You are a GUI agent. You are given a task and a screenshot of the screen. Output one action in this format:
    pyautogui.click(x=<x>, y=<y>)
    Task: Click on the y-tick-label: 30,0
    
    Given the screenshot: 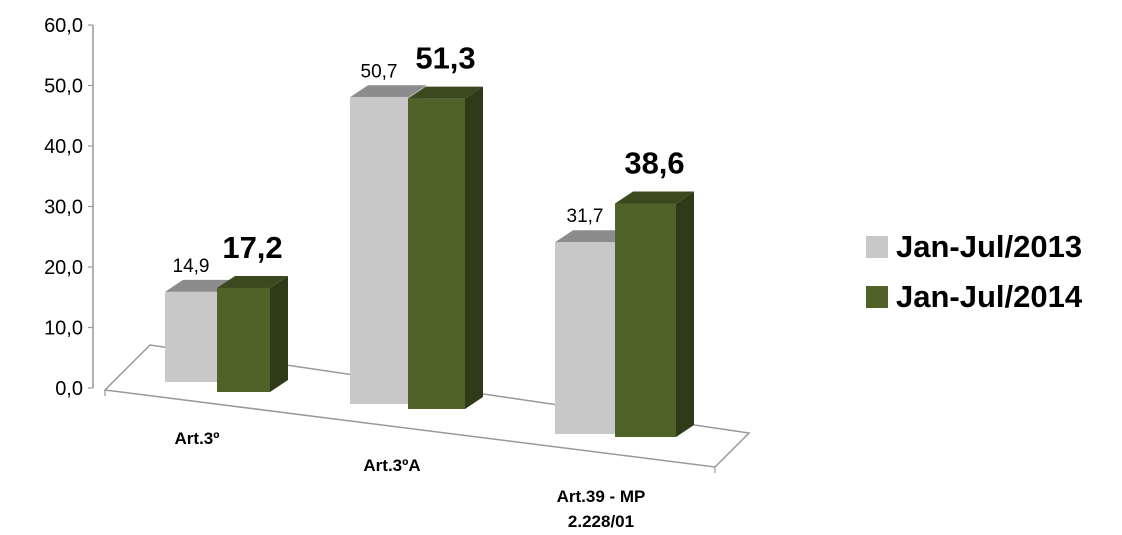 What is the action you would take?
    pyautogui.click(x=63, y=208)
    